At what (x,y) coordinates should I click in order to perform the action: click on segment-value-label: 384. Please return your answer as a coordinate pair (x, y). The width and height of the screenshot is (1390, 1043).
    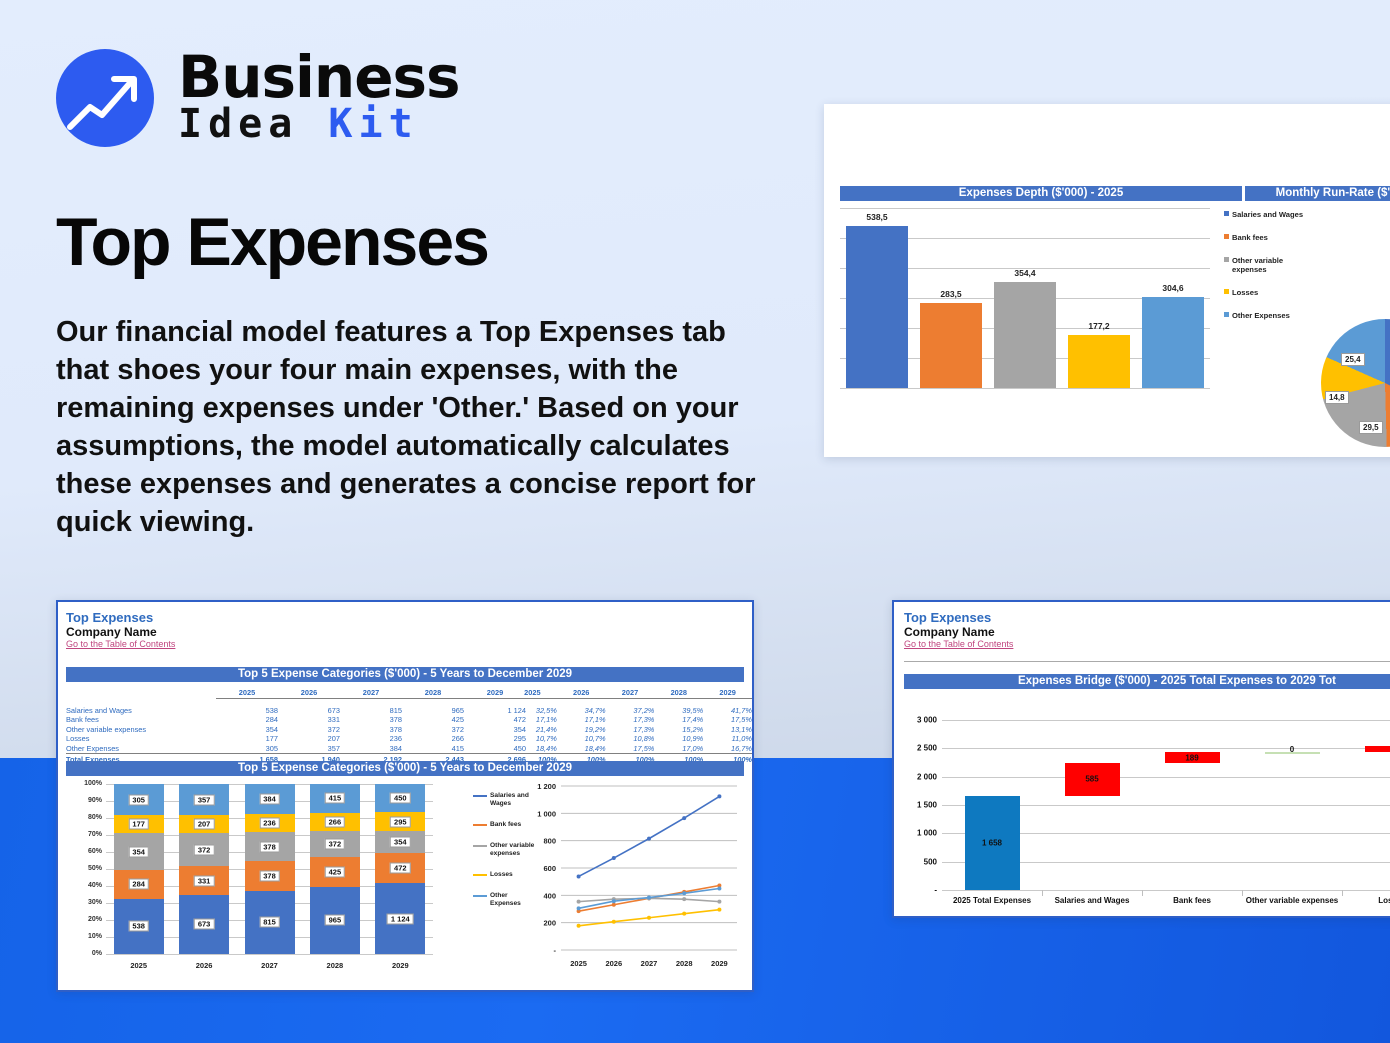
    Looking at the image, I should click on (269, 799).